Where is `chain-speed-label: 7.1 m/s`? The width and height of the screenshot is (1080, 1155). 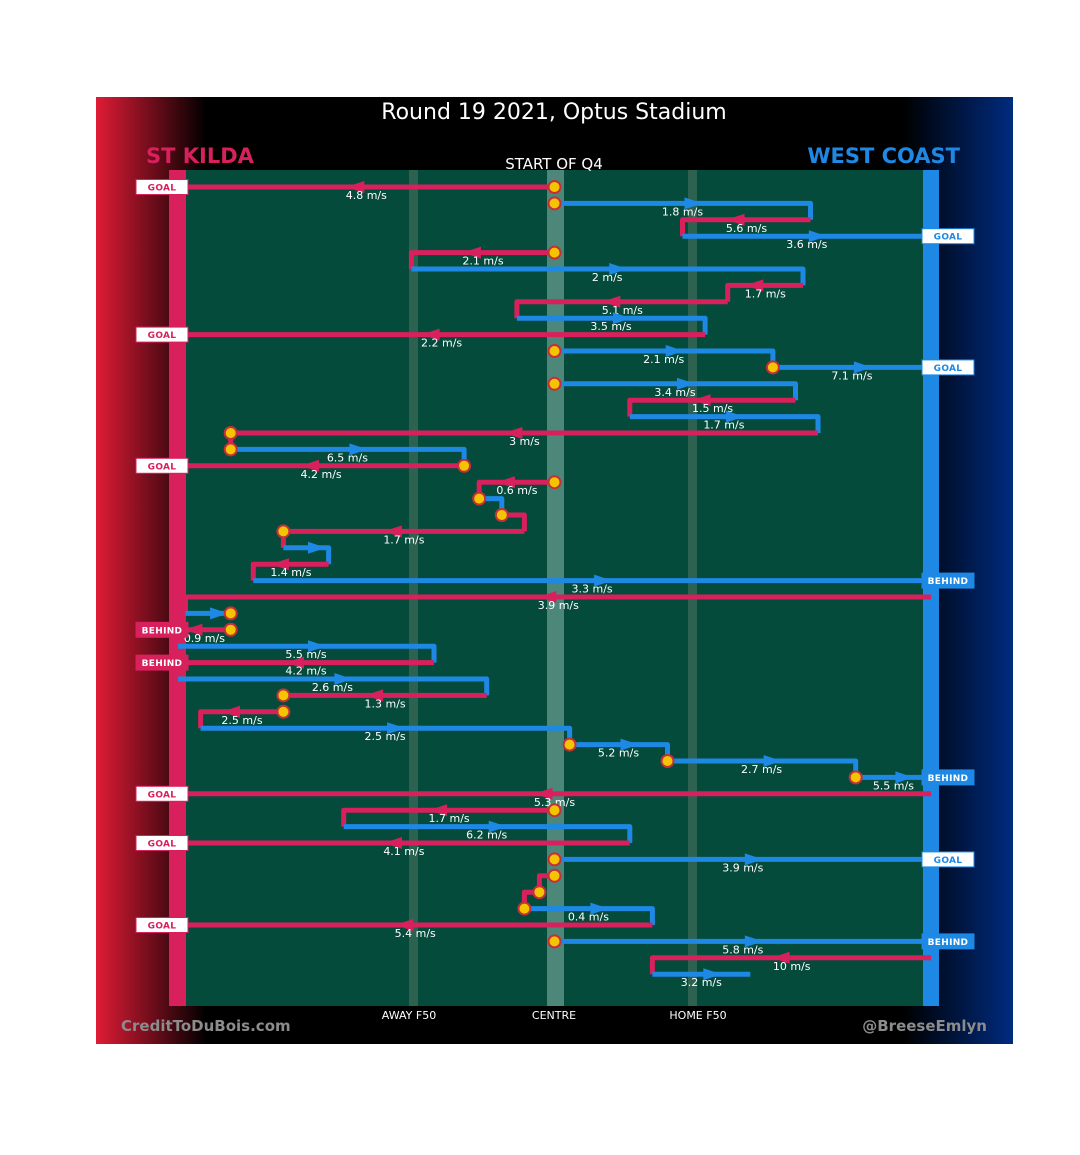
chain-speed-label: 7.1 m/s is located at coordinates (851, 375).